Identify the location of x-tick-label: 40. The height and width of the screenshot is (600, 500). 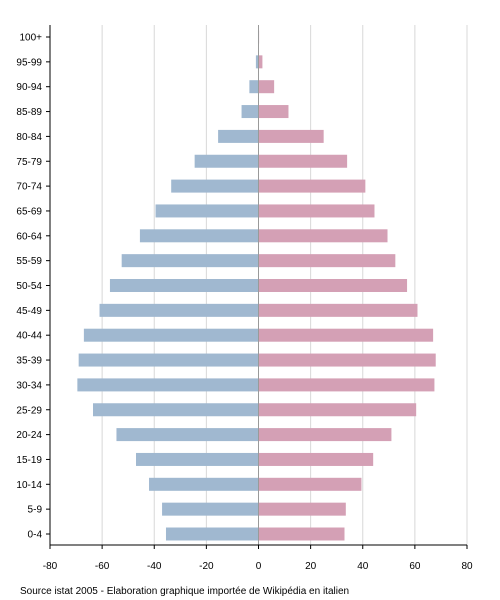
(363, 566).